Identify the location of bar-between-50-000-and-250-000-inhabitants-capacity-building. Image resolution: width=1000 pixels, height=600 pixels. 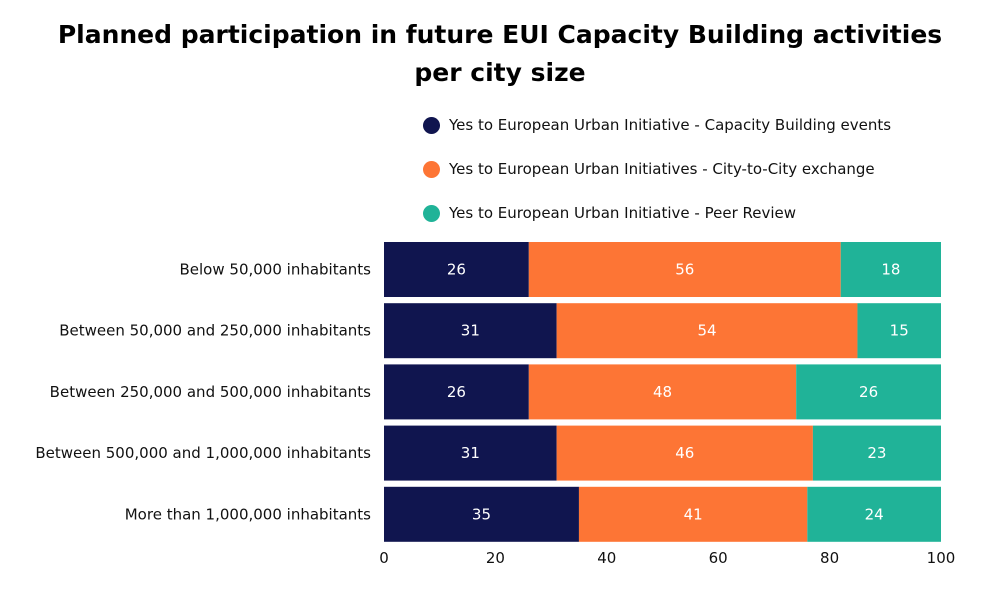
(470, 331).